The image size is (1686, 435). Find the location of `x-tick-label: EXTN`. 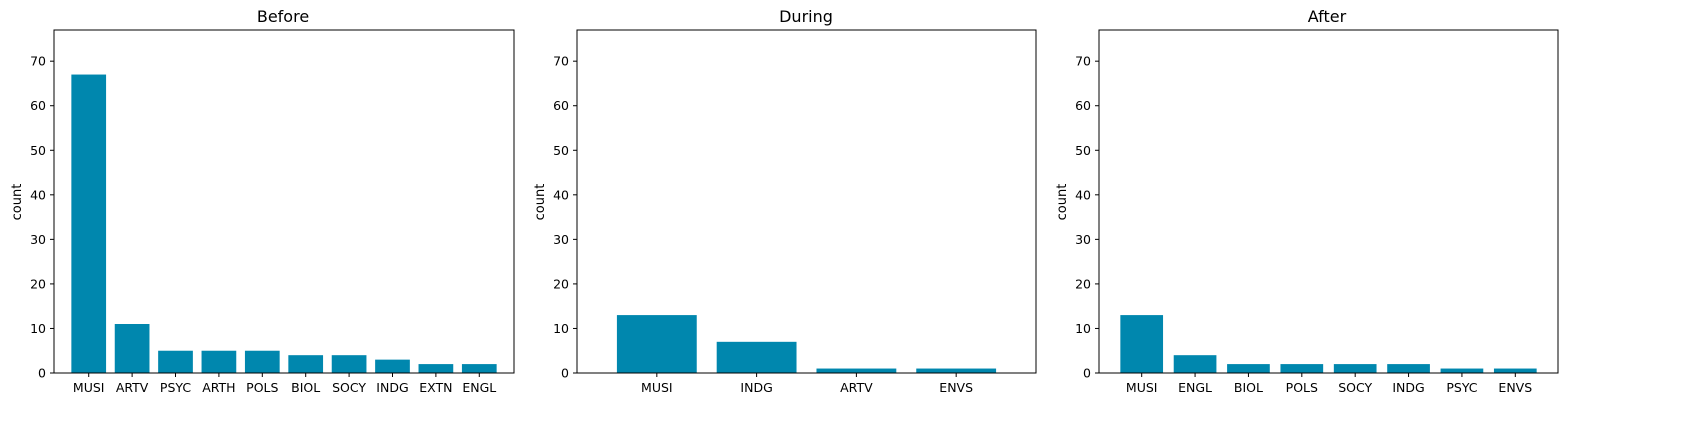

x-tick-label: EXTN is located at coordinates (435, 387).